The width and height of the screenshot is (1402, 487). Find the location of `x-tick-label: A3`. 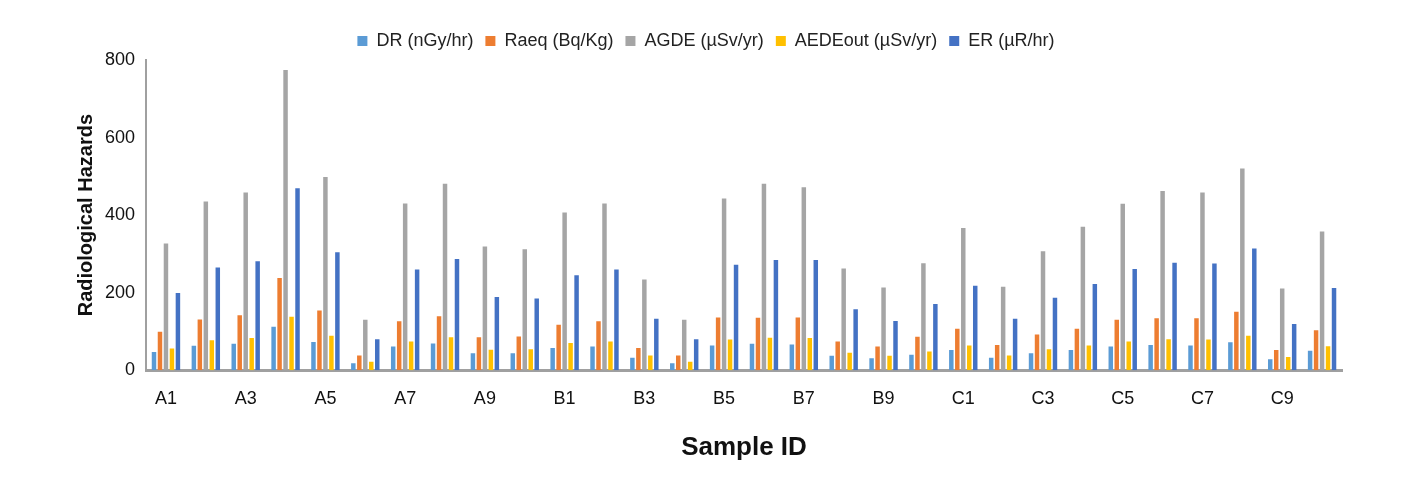

x-tick-label: A3 is located at coordinates (245, 397).